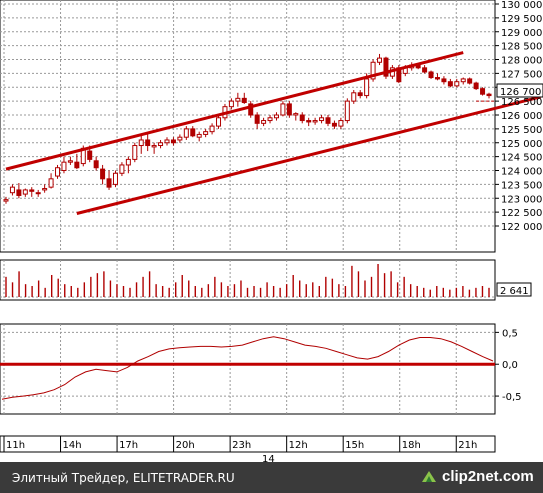  I want to click on x-tick-label: 21h, so click(467, 445).